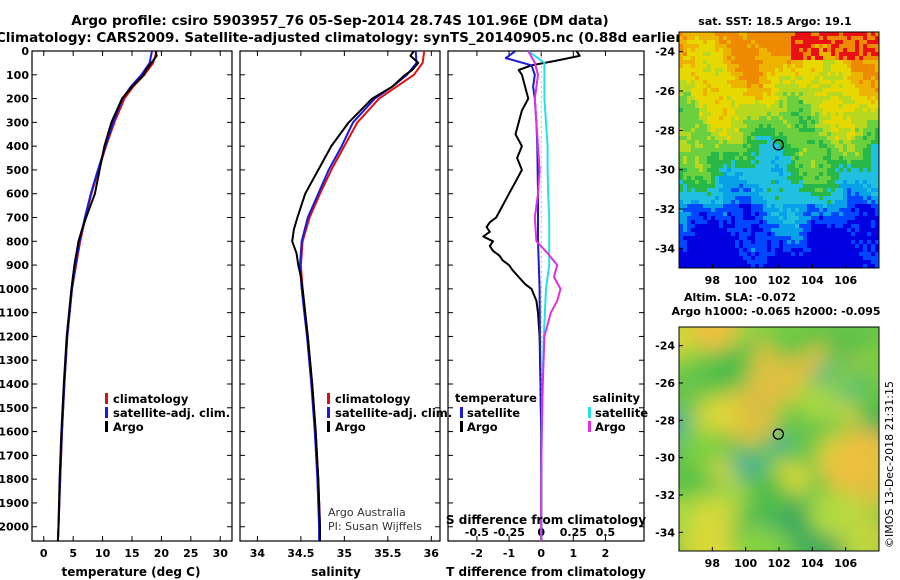  I want to click on map-x-tick-label: 100, so click(745, 563).